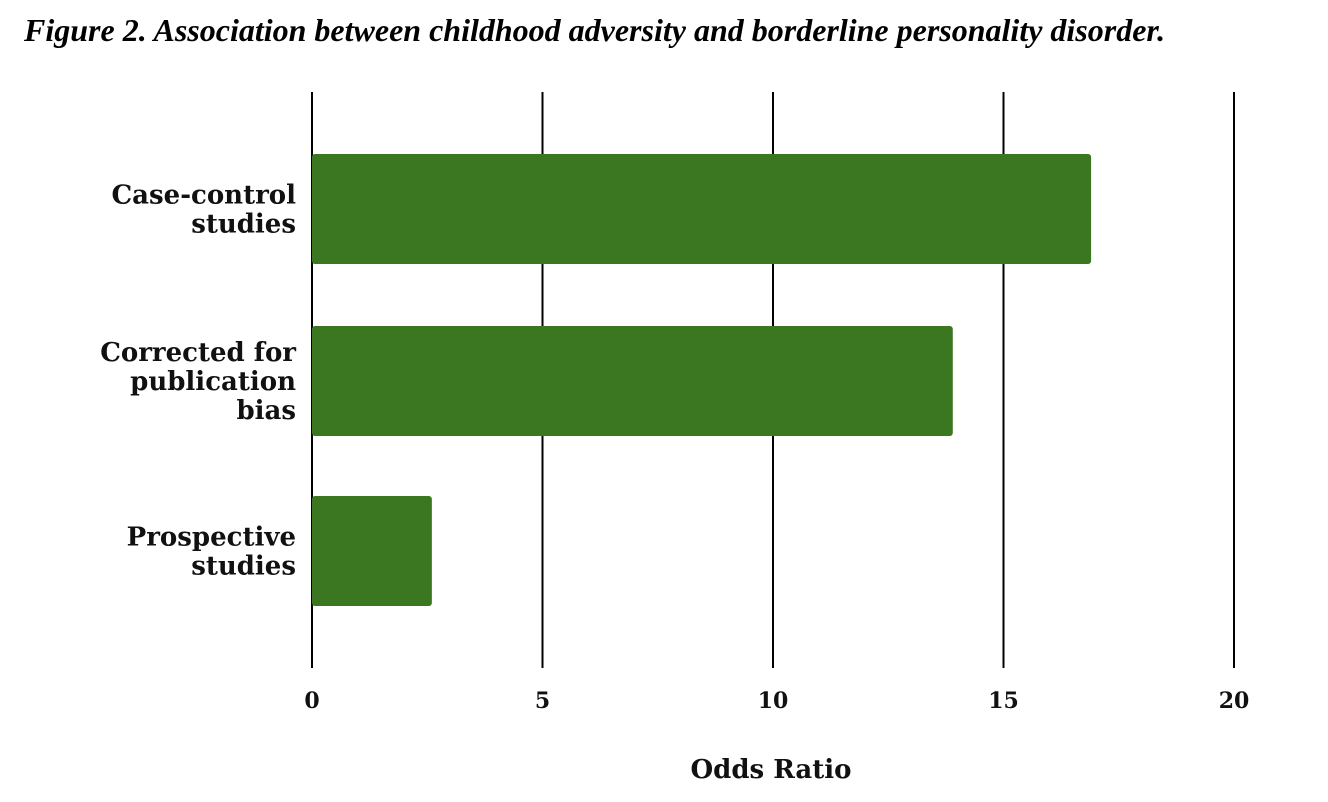 The width and height of the screenshot is (1328, 802). What do you see at coordinates (771, 770) in the screenshot?
I see `x-axis-title: Odds Ratio` at bounding box center [771, 770].